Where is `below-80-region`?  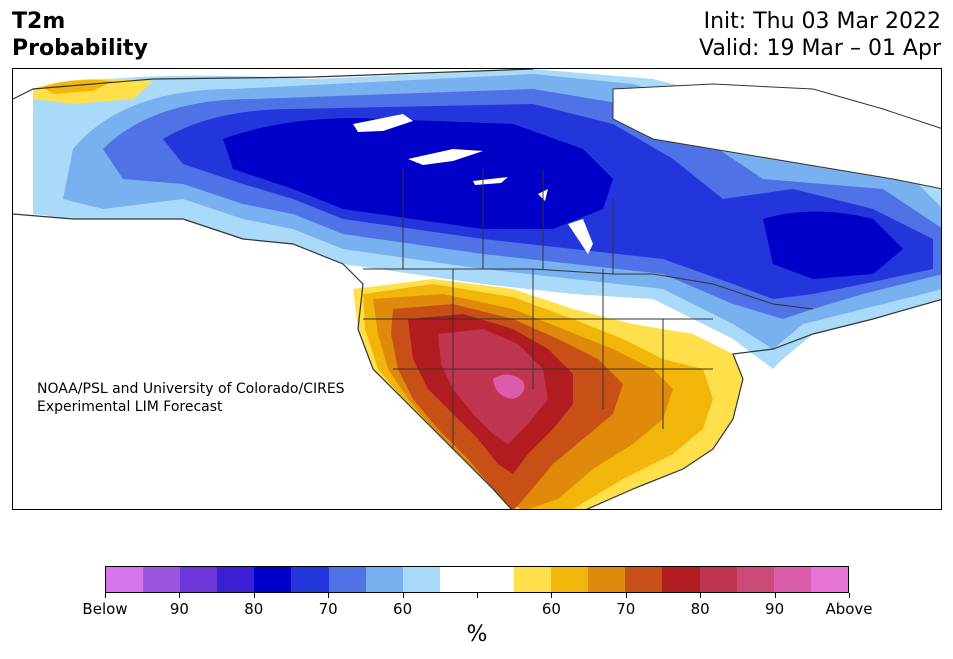
below-80-region is located at coordinates (418, 173).